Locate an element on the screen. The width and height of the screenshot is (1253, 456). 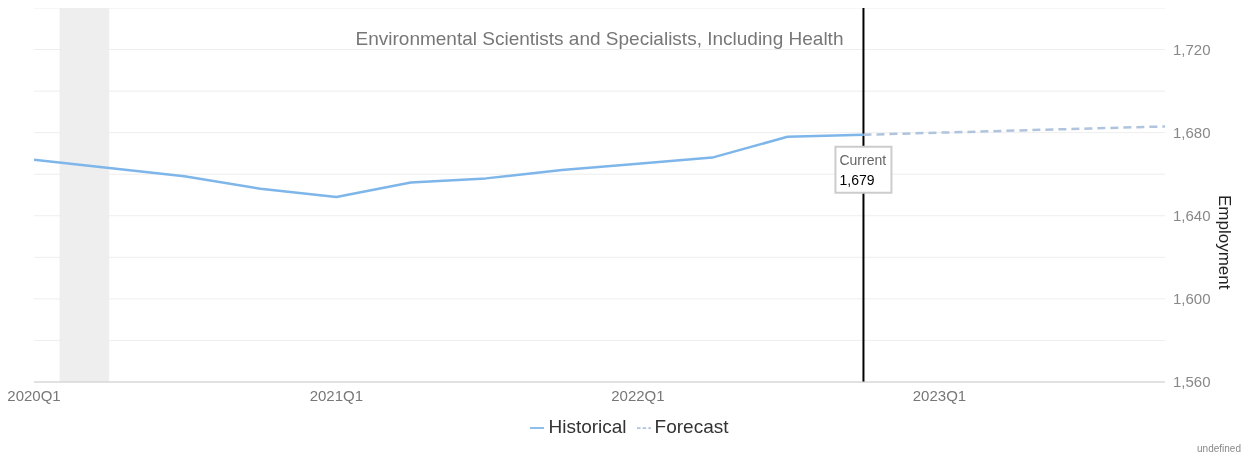
y-tick-label: 1,560 is located at coordinates (1192, 382).